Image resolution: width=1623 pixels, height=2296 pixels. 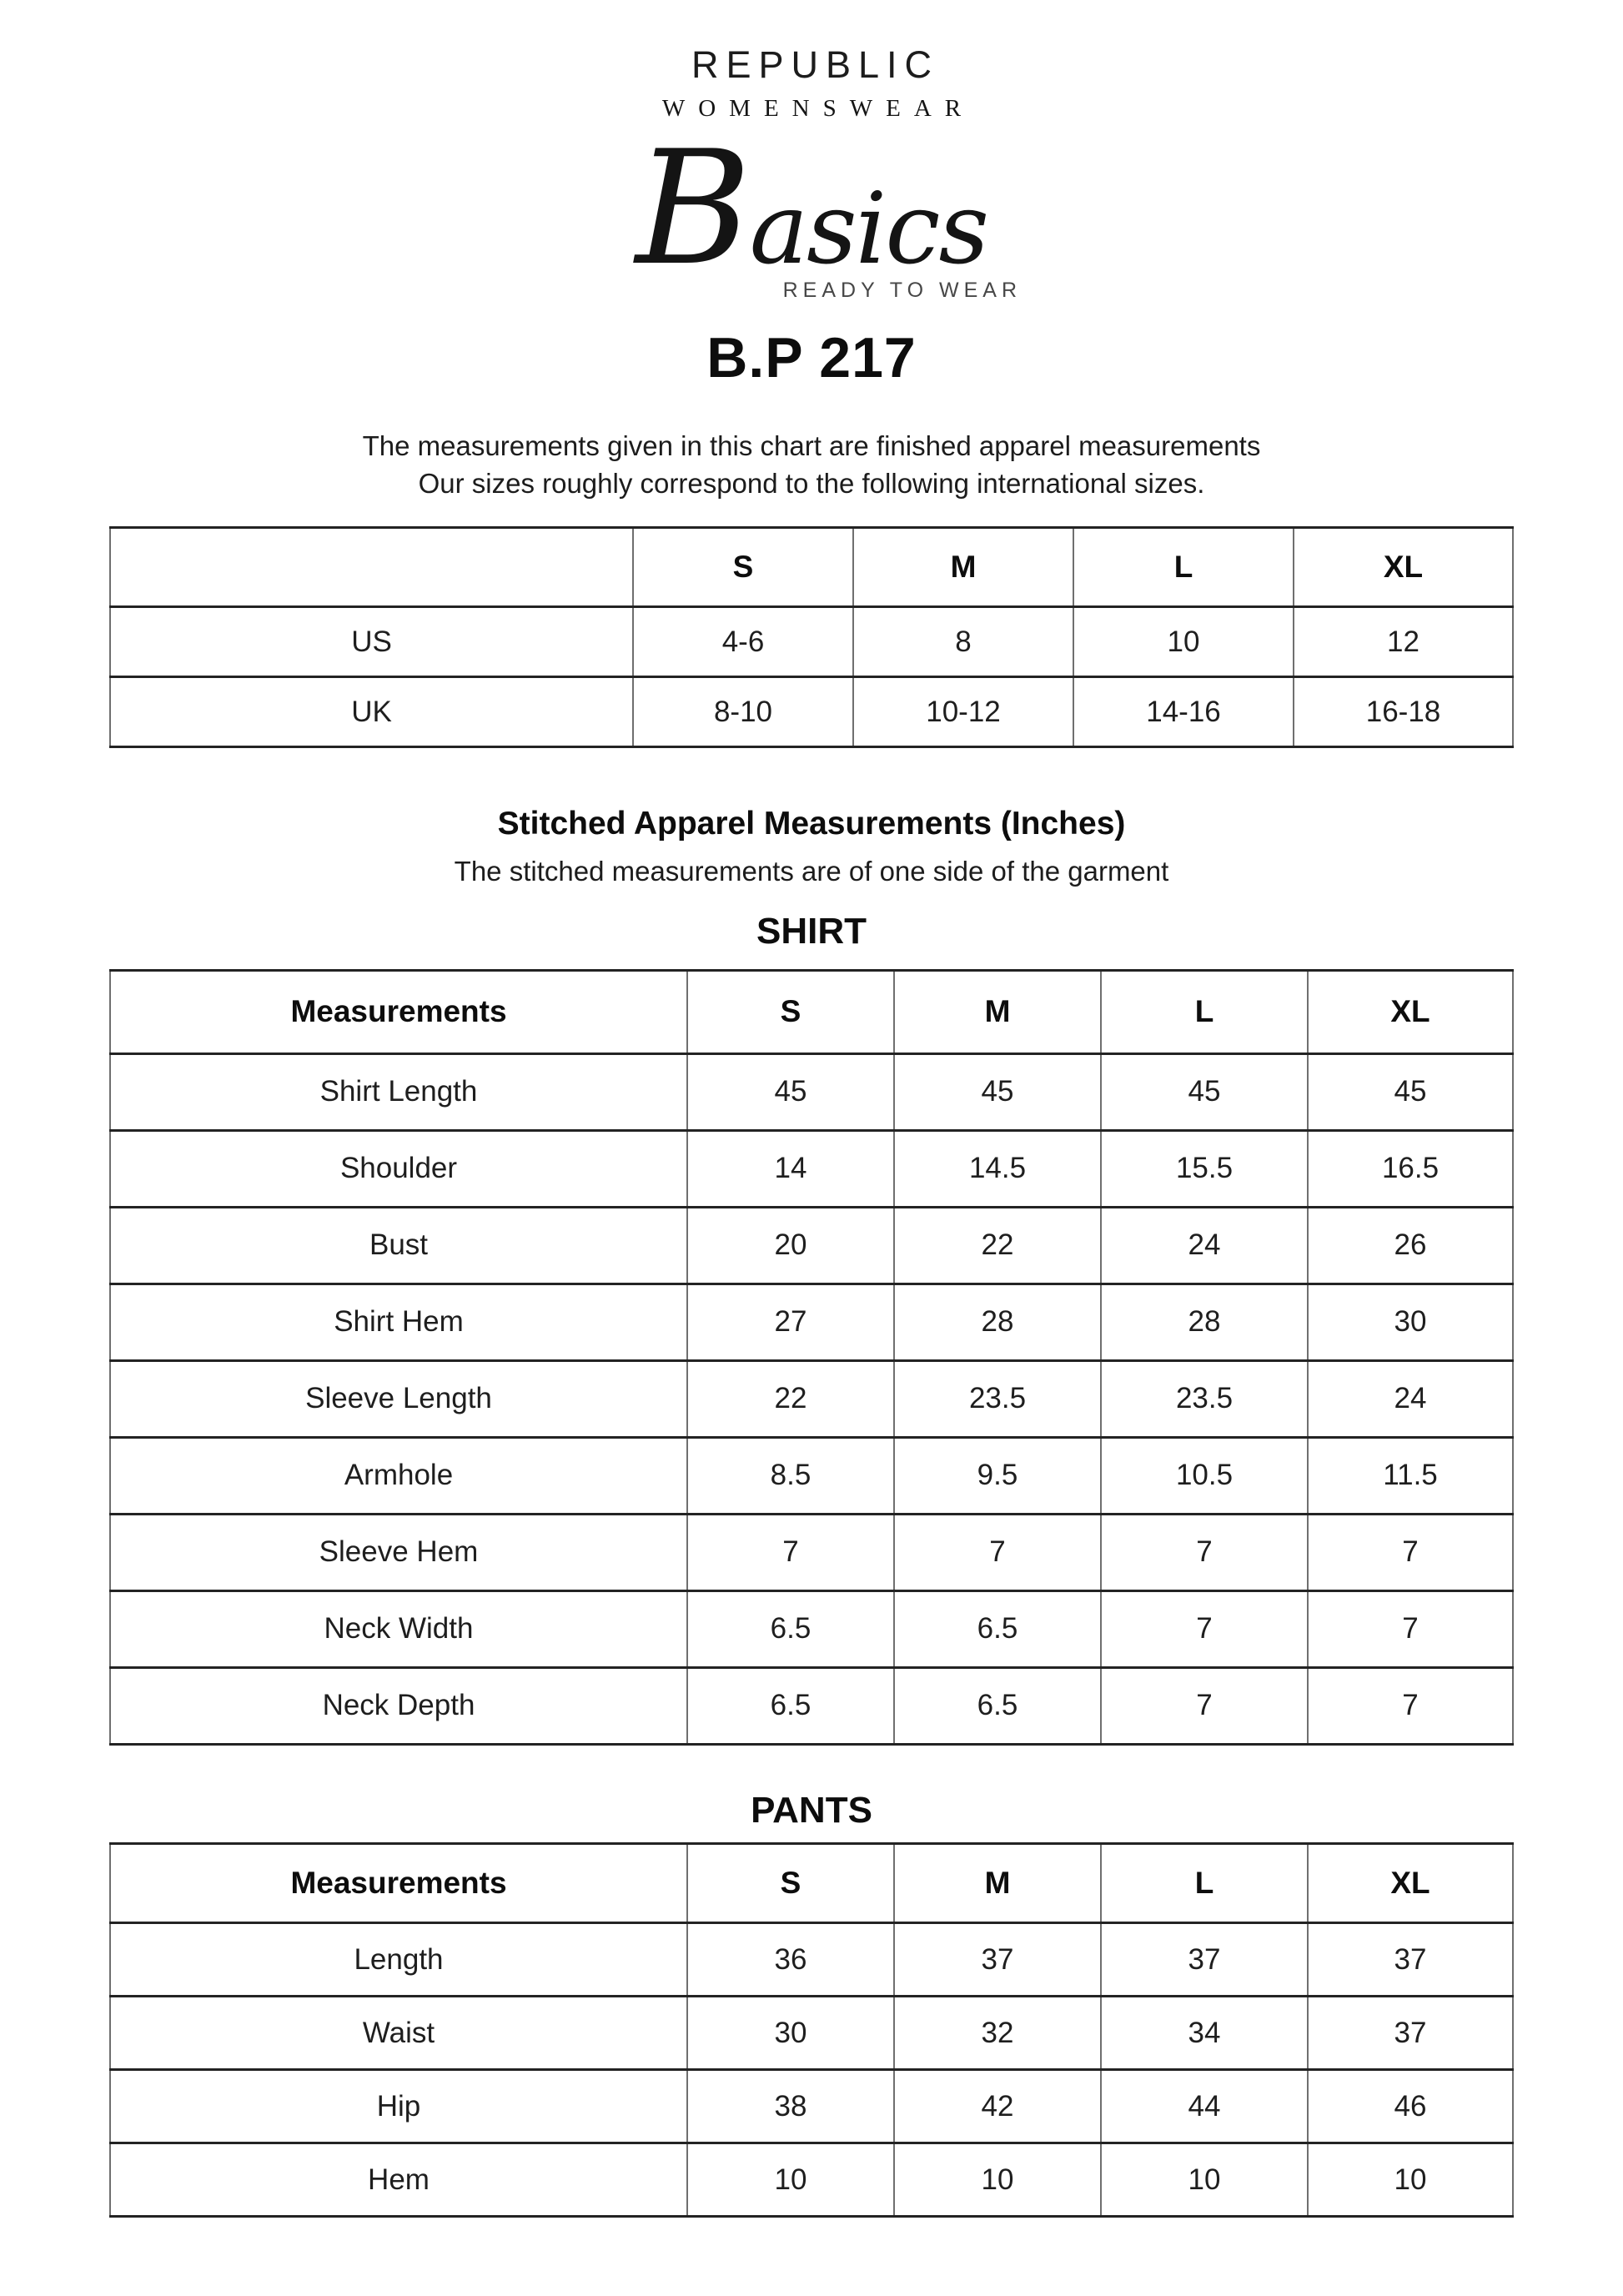 What do you see at coordinates (399, 1475) in the screenshot?
I see `row-label: Armhole` at bounding box center [399, 1475].